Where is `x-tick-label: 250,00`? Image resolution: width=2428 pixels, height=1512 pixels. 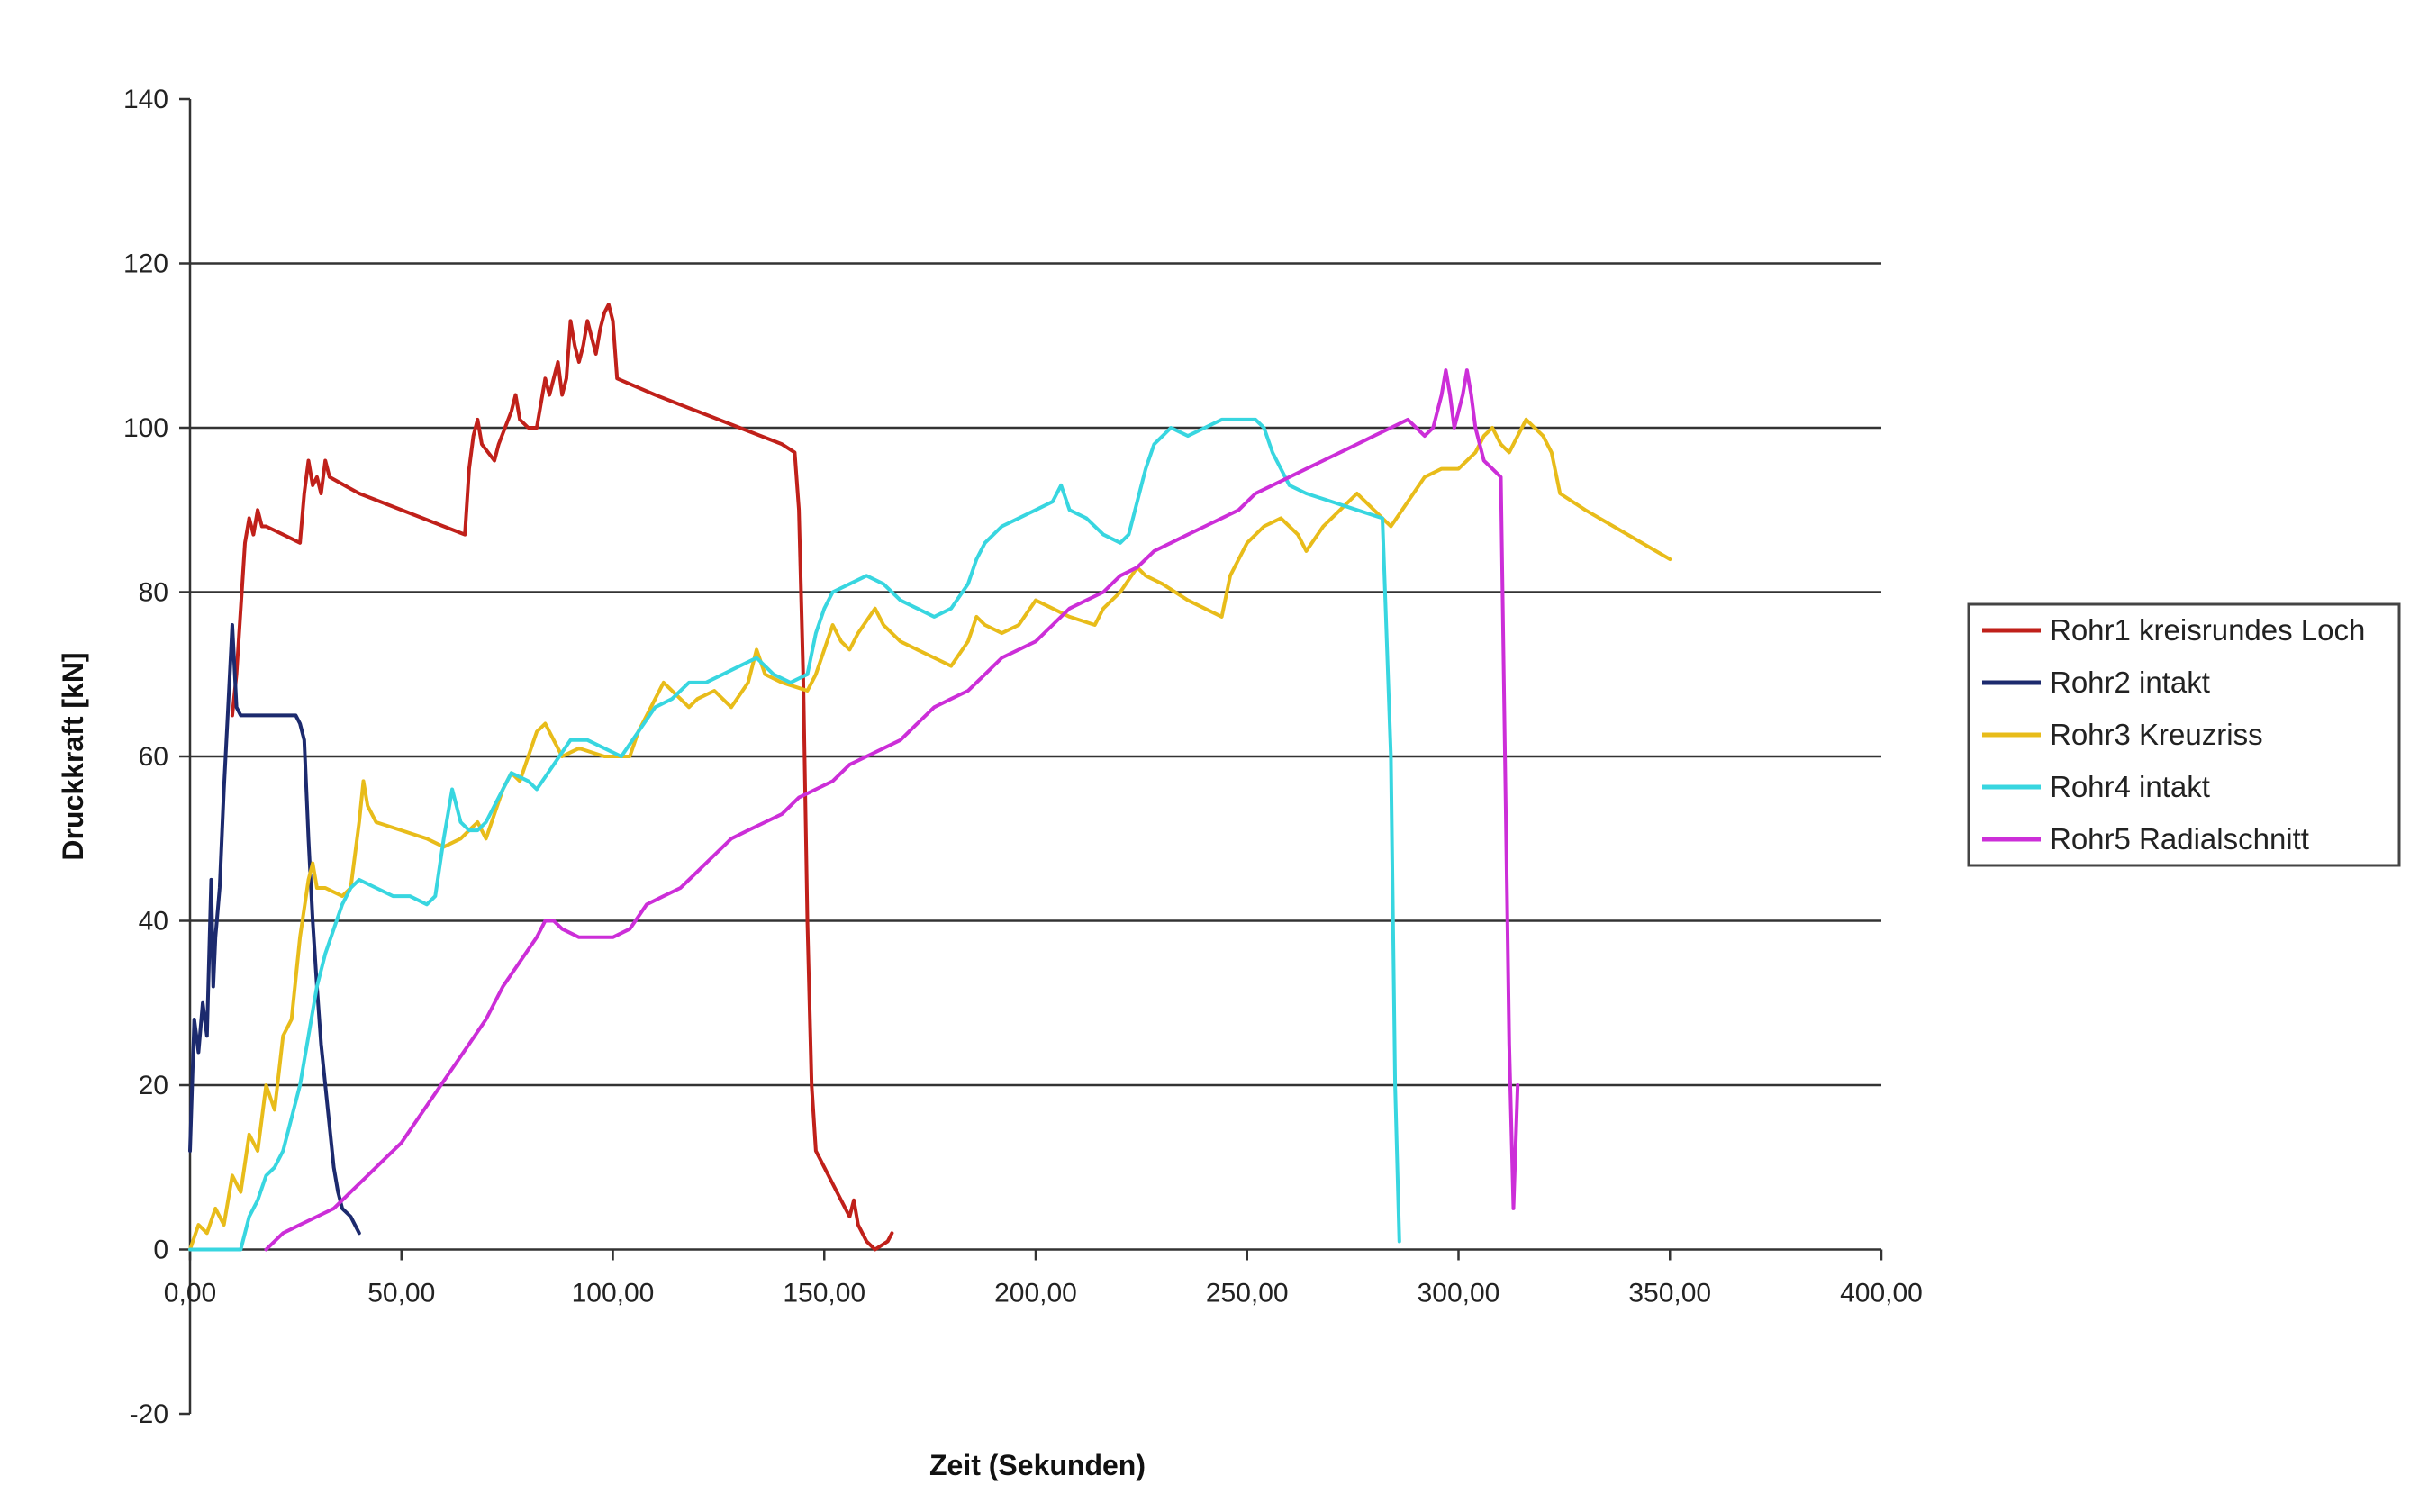 x-tick-label: 250,00 is located at coordinates (1247, 1293).